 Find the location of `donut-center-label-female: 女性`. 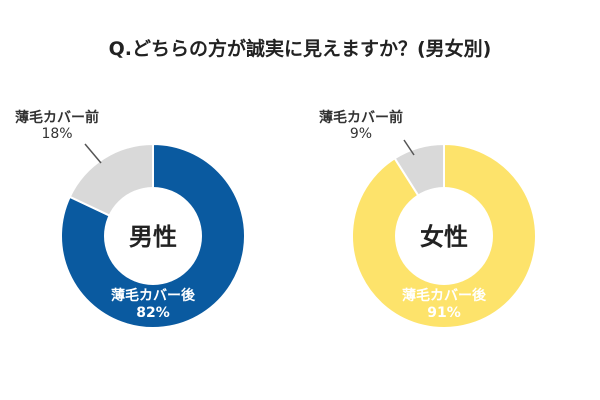

donut-center-label-female: 女性 is located at coordinates (444, 237).